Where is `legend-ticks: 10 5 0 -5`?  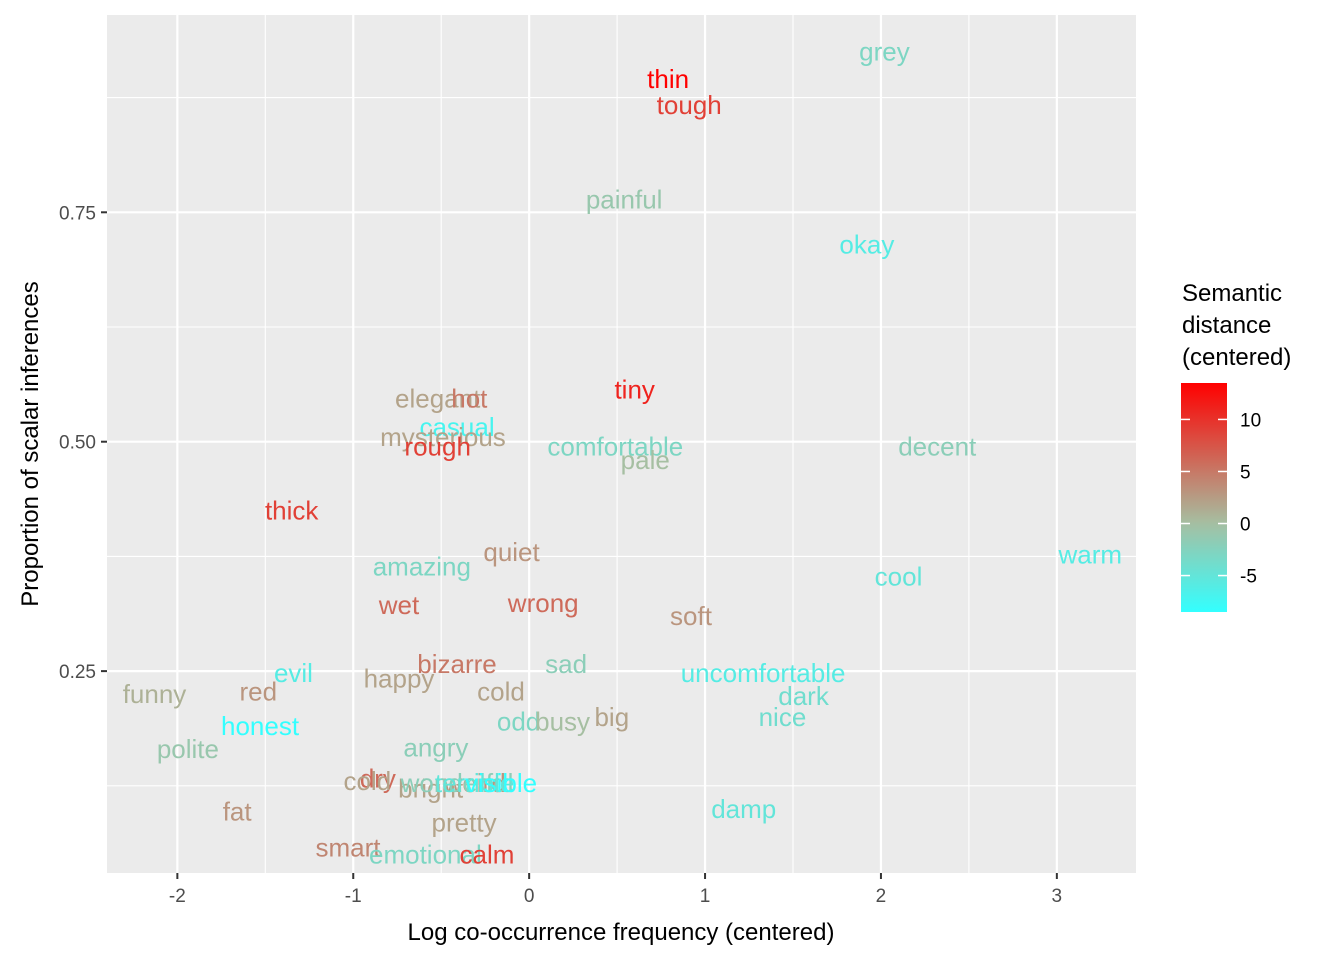
legend-ticks: 10 5 0 -5 is located at coordinates (1221, 499).